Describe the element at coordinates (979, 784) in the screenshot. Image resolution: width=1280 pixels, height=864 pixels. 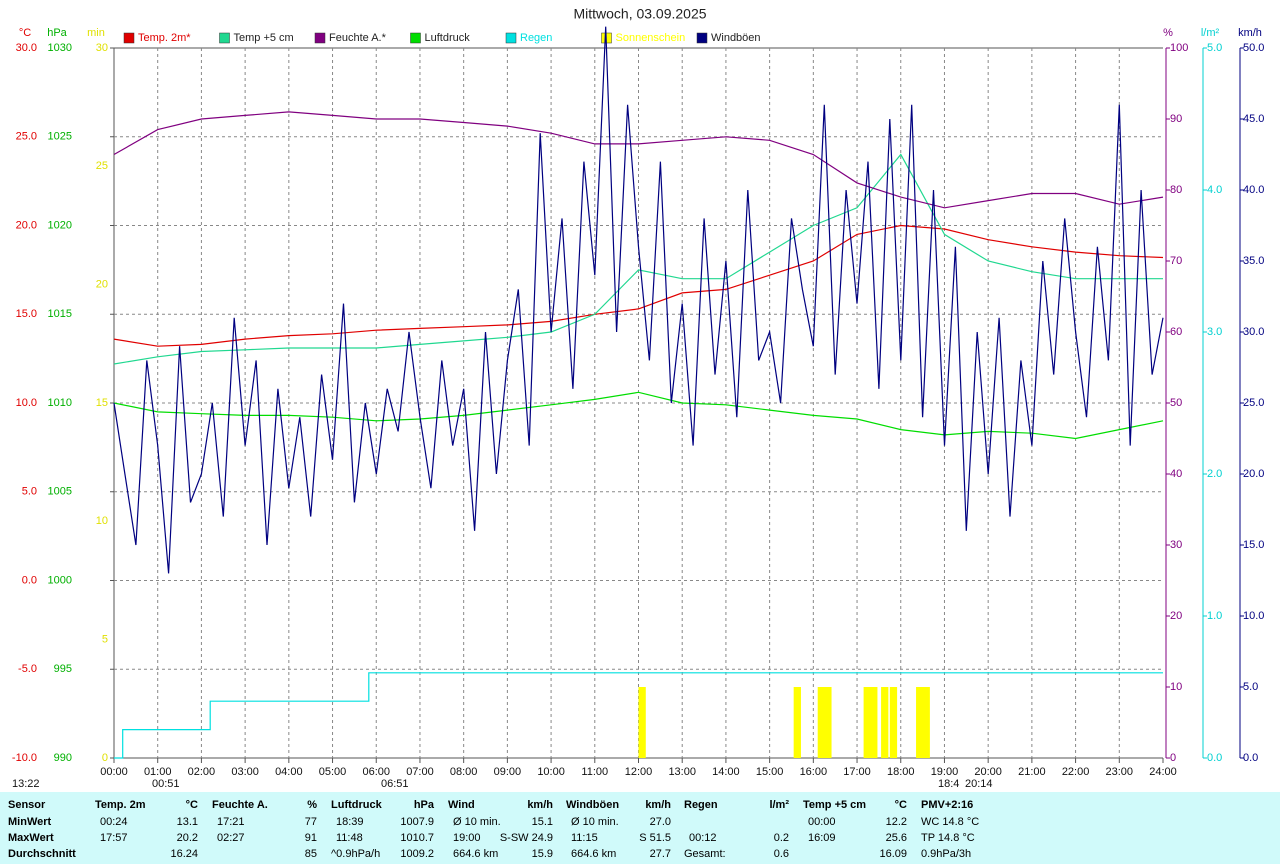
I see `annotation: 20:14` at that location.